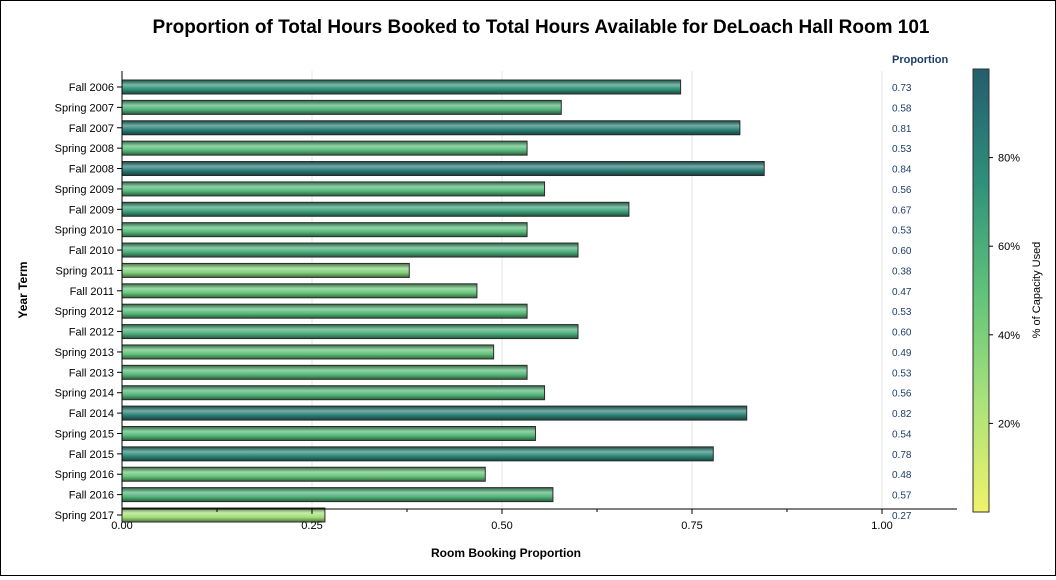  What do you see at coordinates (91, 129) in the screenshot?
I see `y-tick-label: Fall 2007` at bounding box center [91, 129].